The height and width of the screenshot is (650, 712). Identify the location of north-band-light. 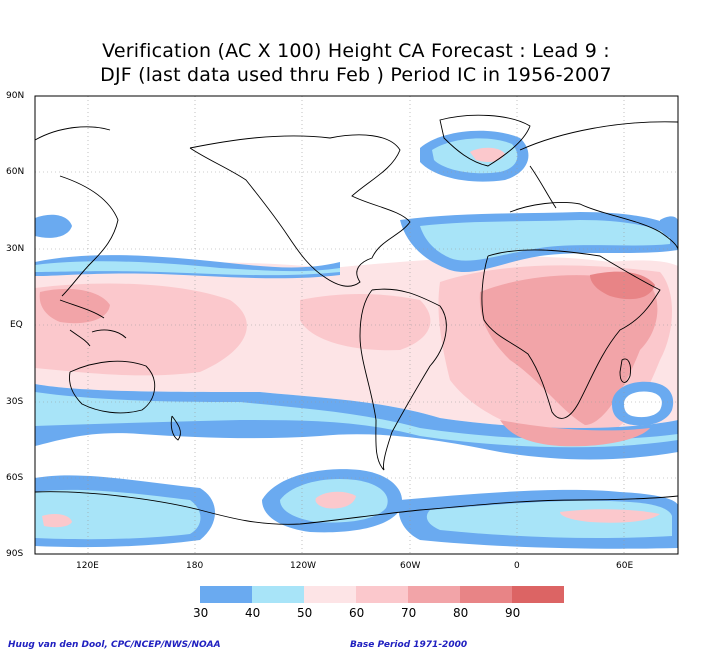
(187, 268).